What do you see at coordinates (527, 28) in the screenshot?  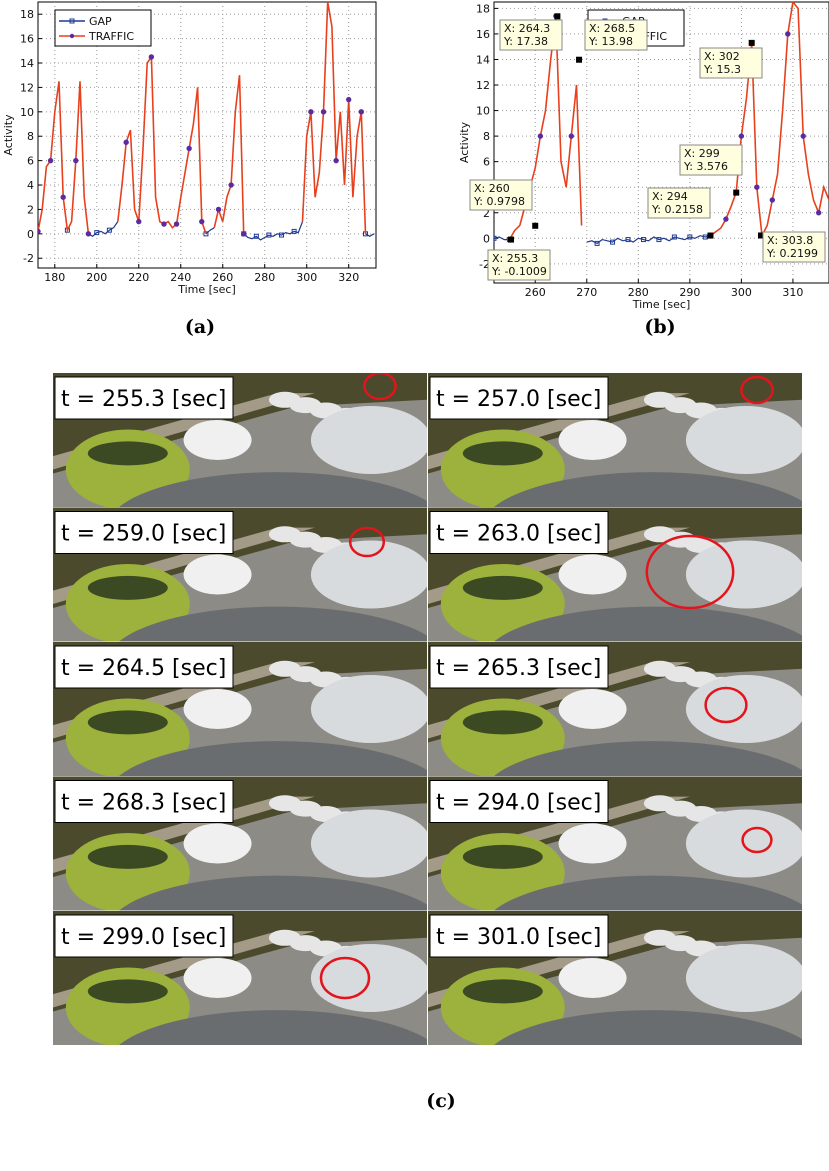 I see `data-tip-text: X: 264.3` at bounding box center [527, 28].